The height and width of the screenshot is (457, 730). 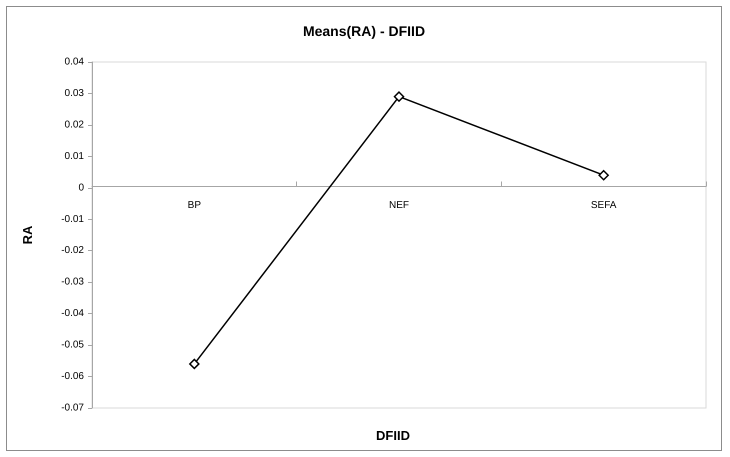 I want to click on y-tick-label: -0.04, so click(x=72, y=314).